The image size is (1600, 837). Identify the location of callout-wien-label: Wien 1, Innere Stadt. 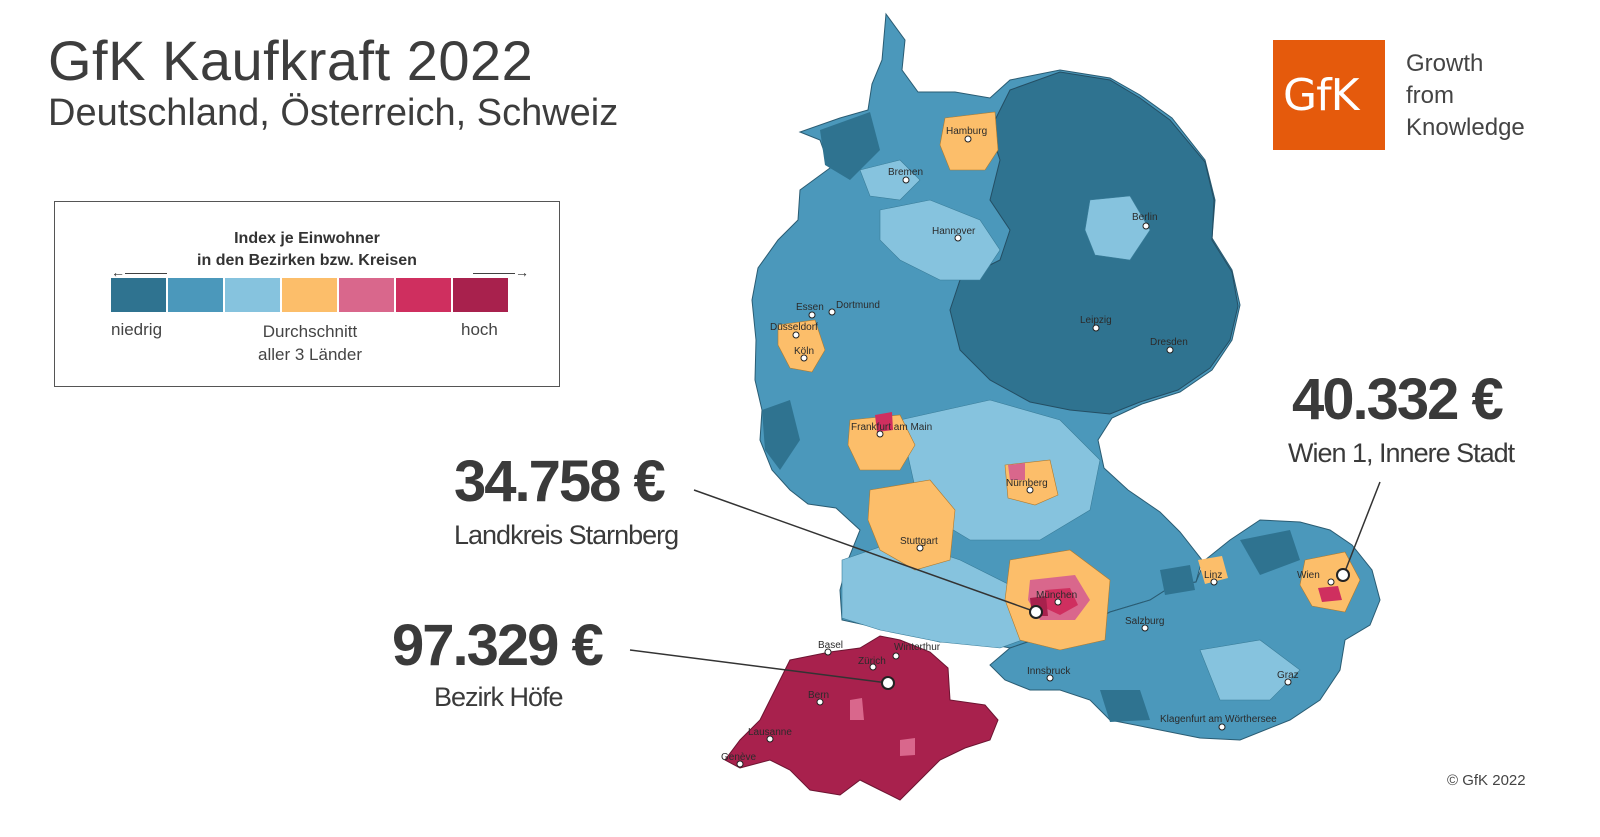
(1401, 453).